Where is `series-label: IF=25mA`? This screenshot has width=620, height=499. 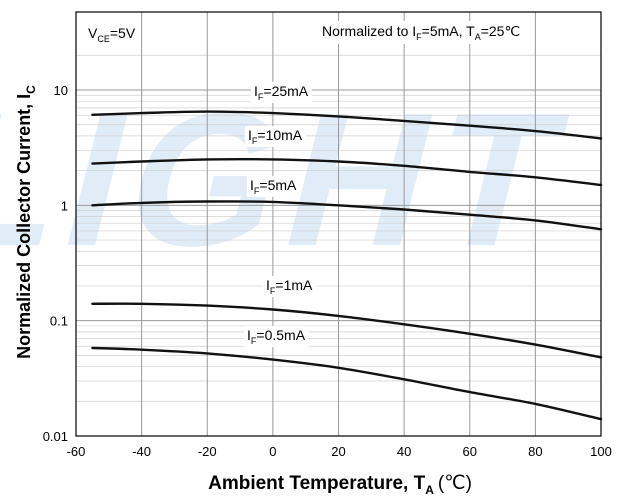 series-label: IF=25mA is located at coordinates (281, 92).